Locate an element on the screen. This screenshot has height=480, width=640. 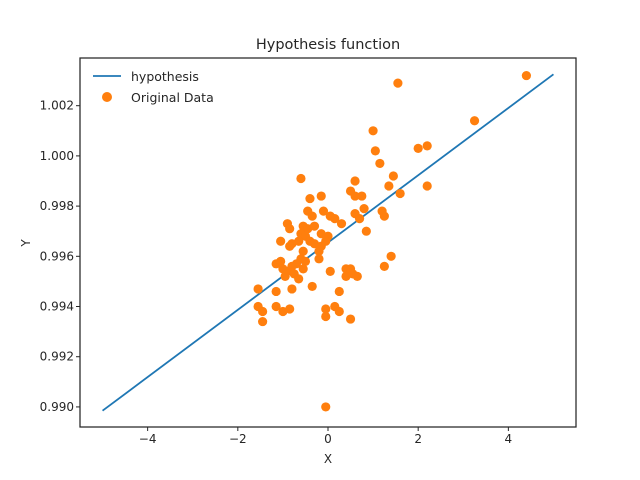
x-tick-label: 4 is located at coordinates (509, 439).